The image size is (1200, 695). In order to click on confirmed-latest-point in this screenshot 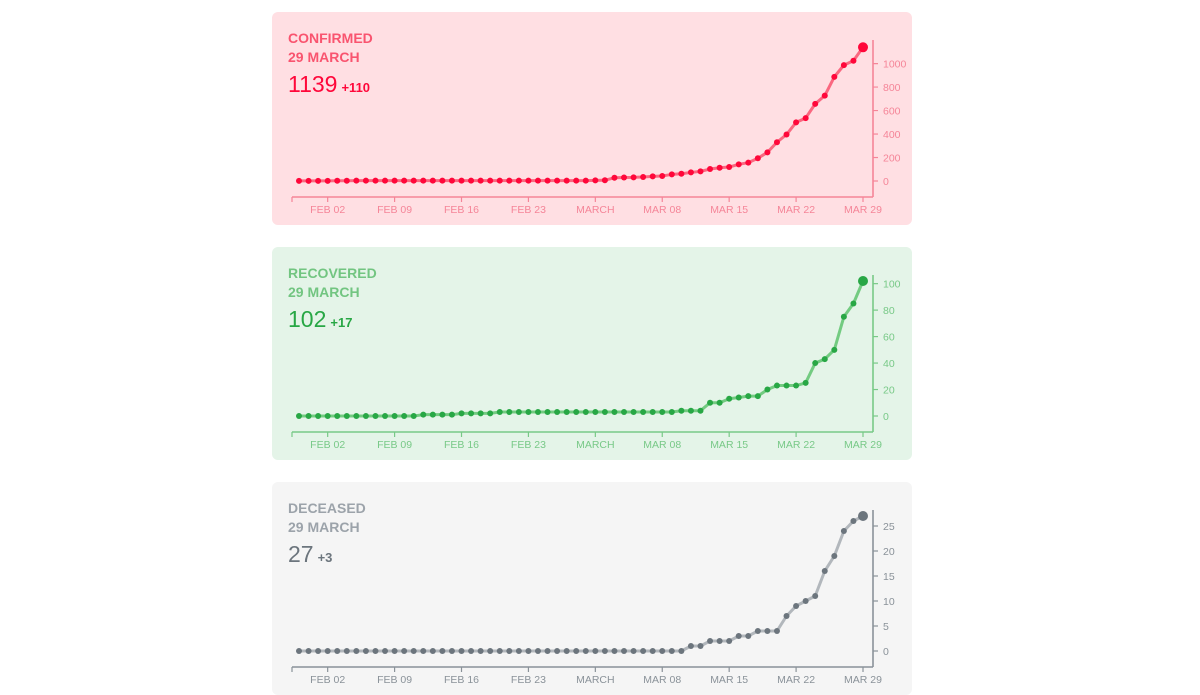, I will do `click(863, 47)`.